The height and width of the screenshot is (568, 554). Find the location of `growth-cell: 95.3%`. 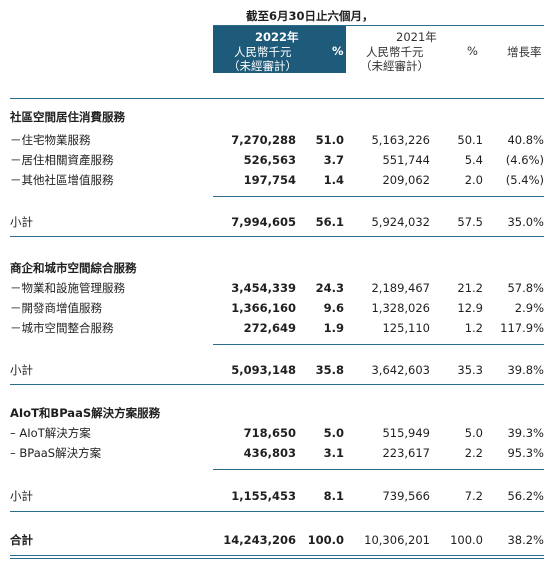

growth-cell: 95.3% is located at coordinates (525, 453).